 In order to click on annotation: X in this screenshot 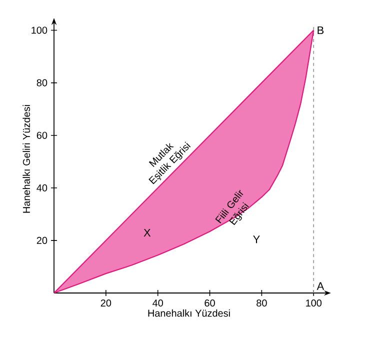, I will do `click(147, 232)`.